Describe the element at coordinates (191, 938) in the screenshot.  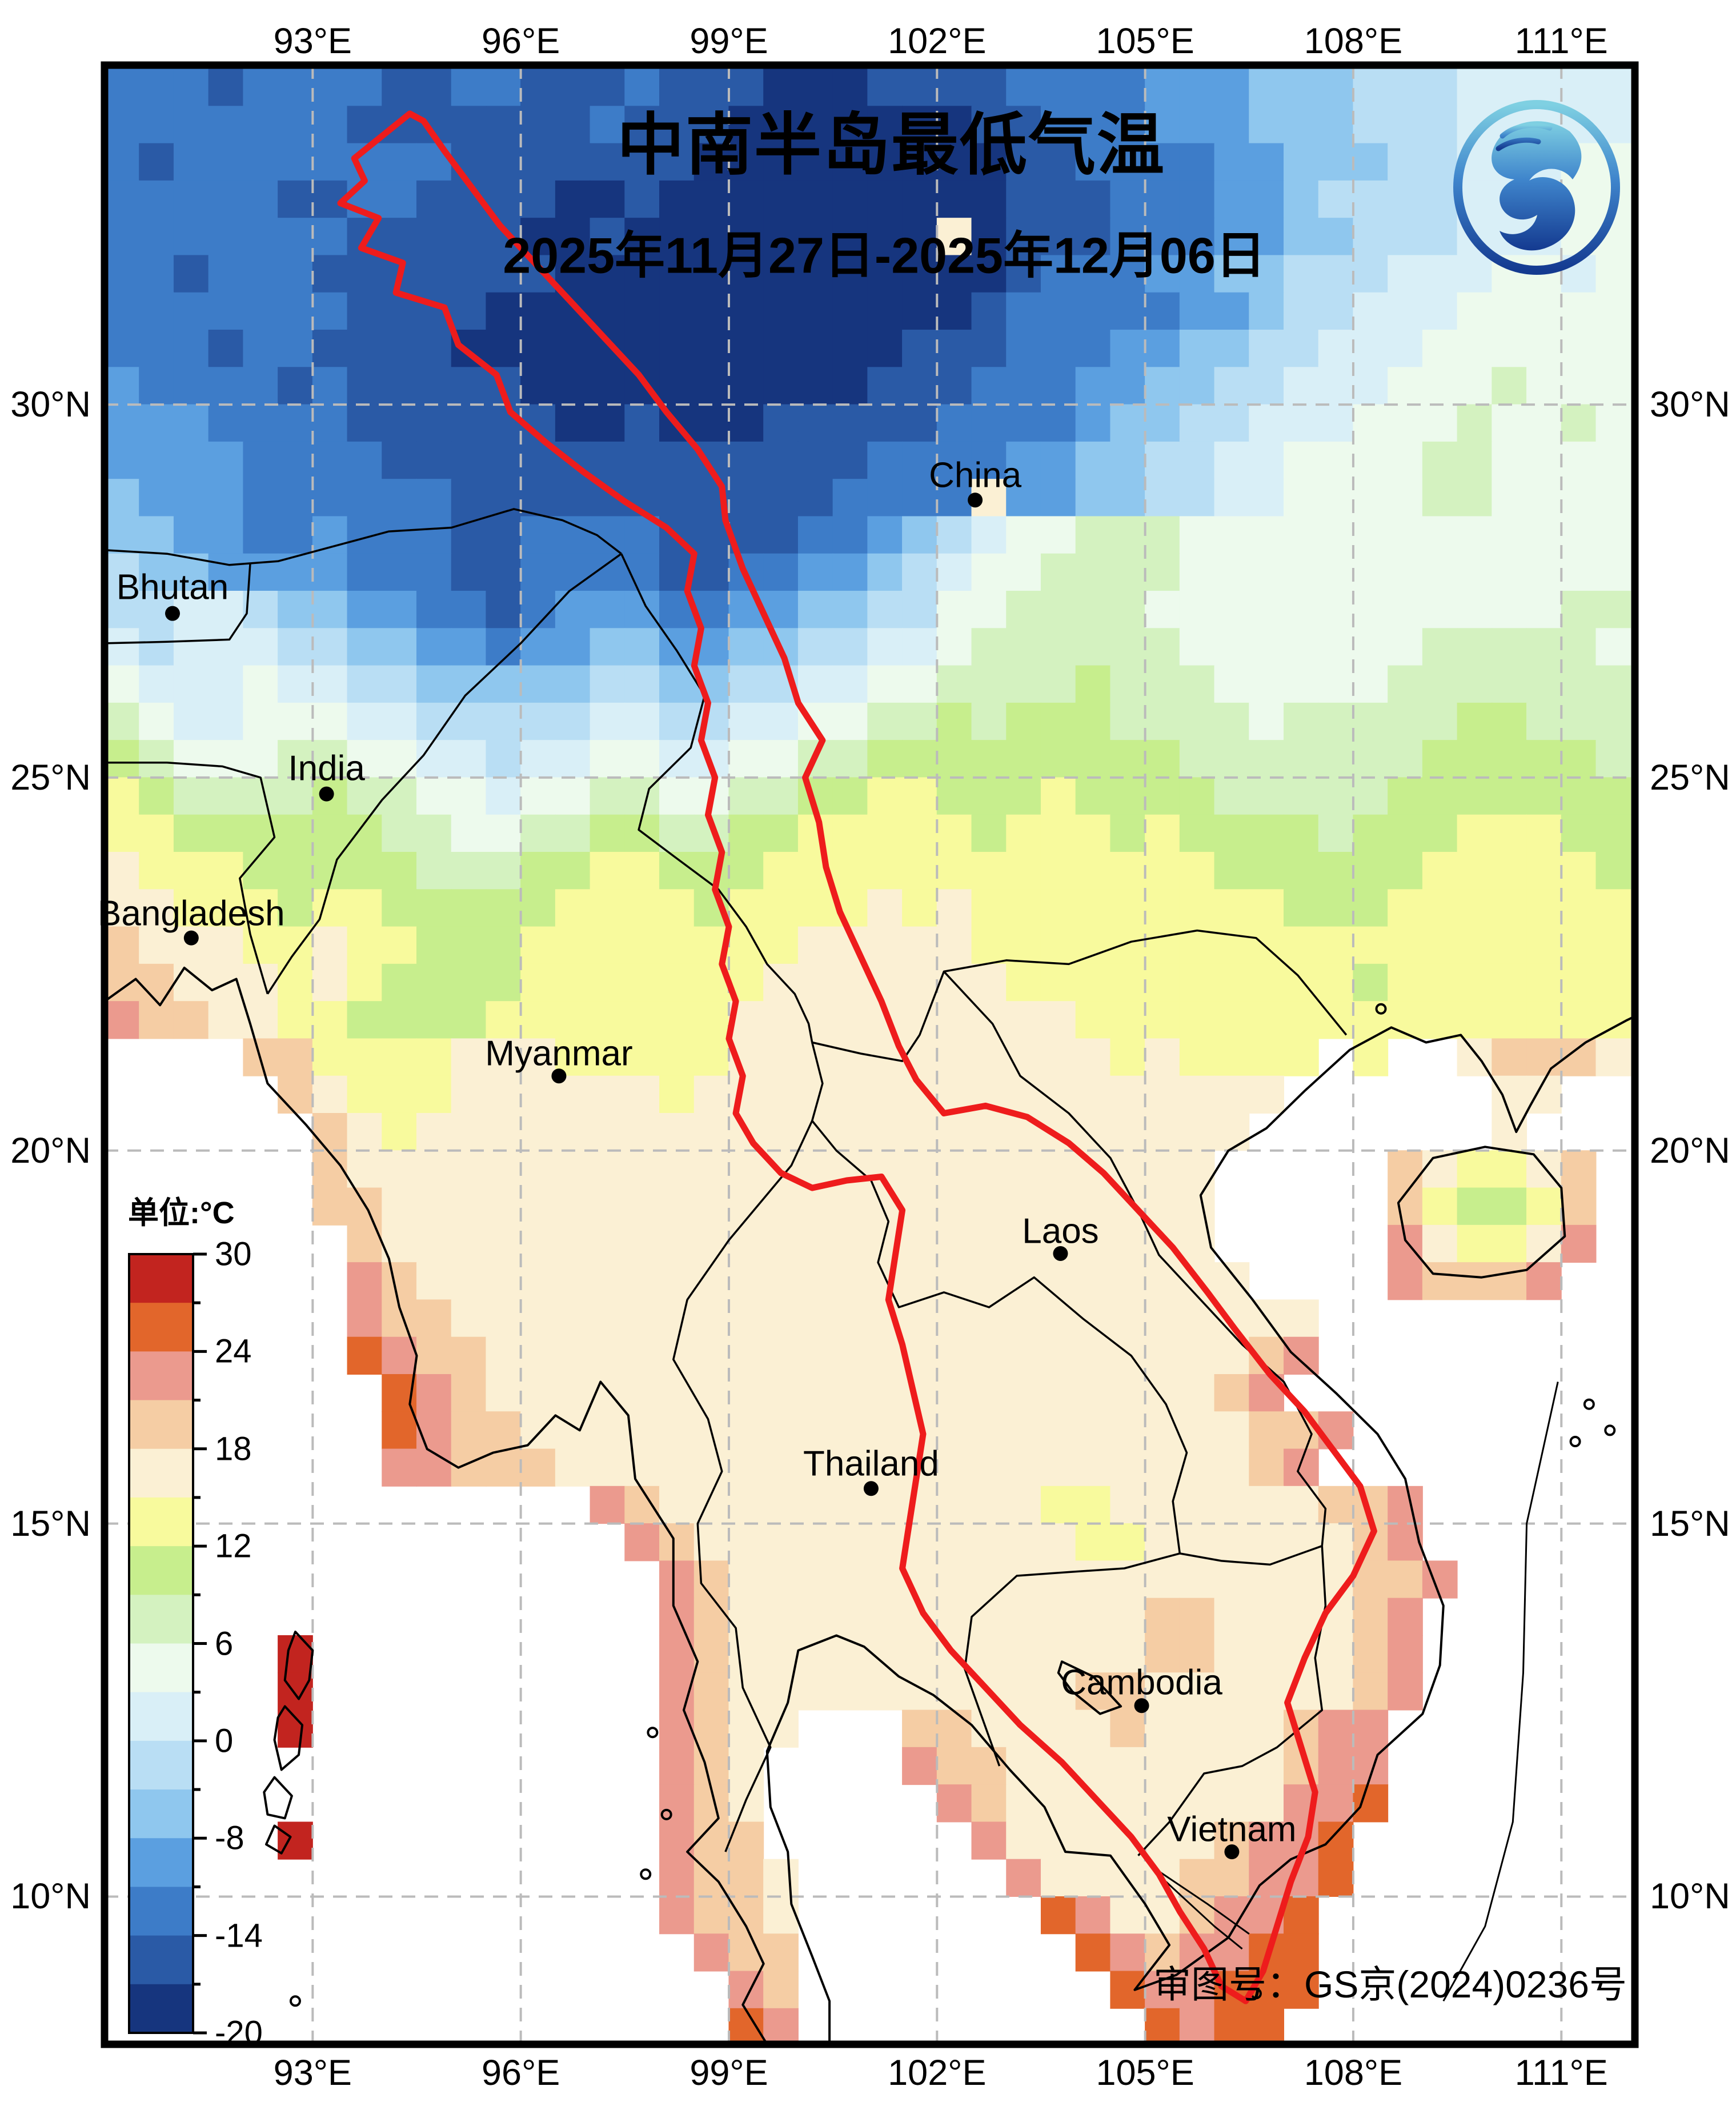
I see `country-dot-bangladesh` at that location.